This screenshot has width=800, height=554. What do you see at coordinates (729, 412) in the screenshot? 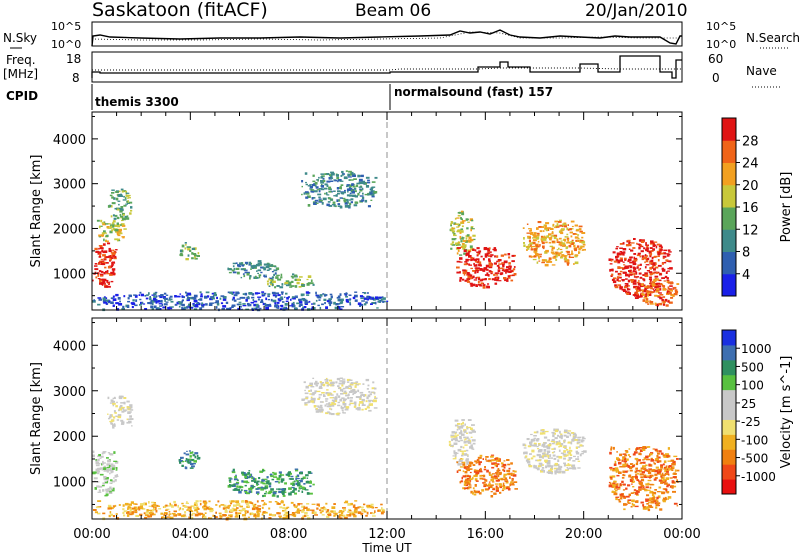
I see `colorbar-frame` at bounding box center [729, 412].